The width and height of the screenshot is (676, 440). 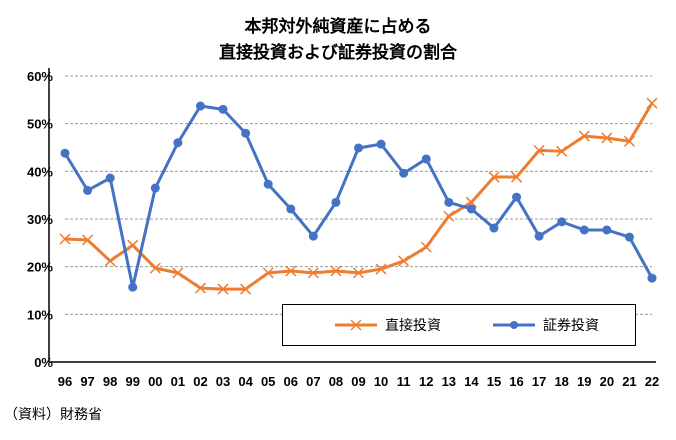 I want to click on x-tick-label: 03, so click(x=223, y=381).